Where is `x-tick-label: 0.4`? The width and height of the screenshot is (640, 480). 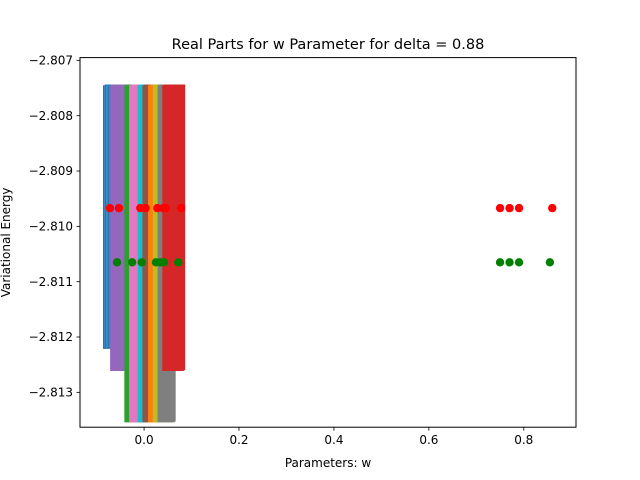 x-tick-label: 0.4 is located at coordinates (333, 440).